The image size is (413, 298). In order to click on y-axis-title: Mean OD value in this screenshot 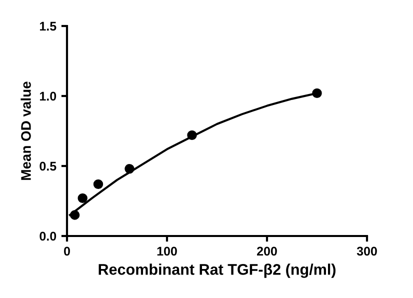, I will do `click(25, 131)`.